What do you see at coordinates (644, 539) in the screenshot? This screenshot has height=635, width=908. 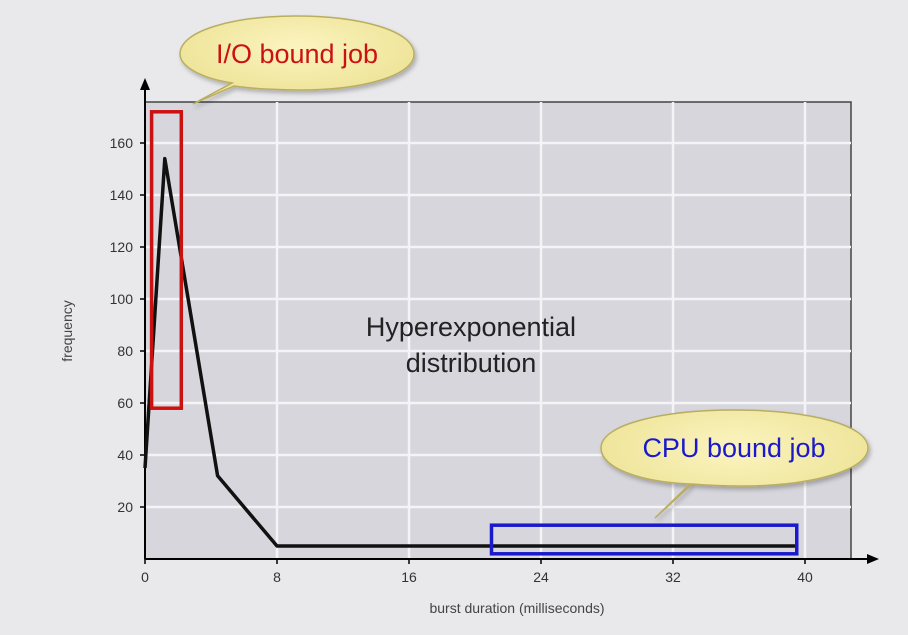 I see `cpu-bound-highlight-box` at bounding box center [644, 539].